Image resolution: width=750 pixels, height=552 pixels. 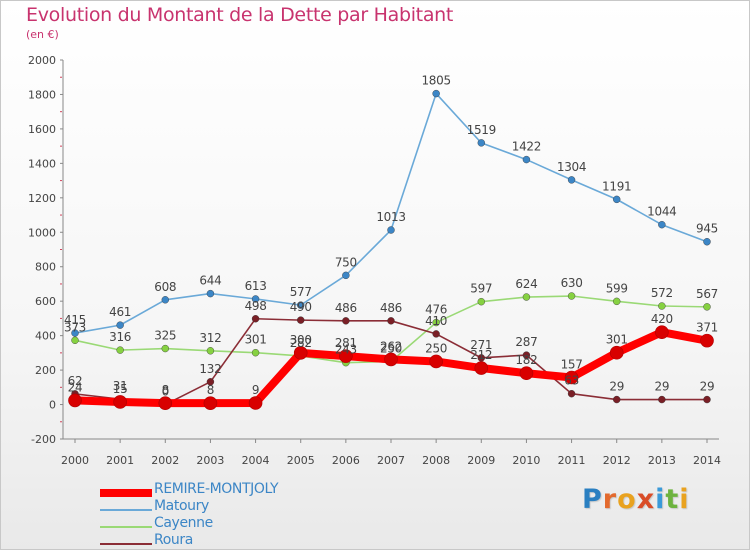 I want to click on data-label: 62, so click(x=75, y=381).